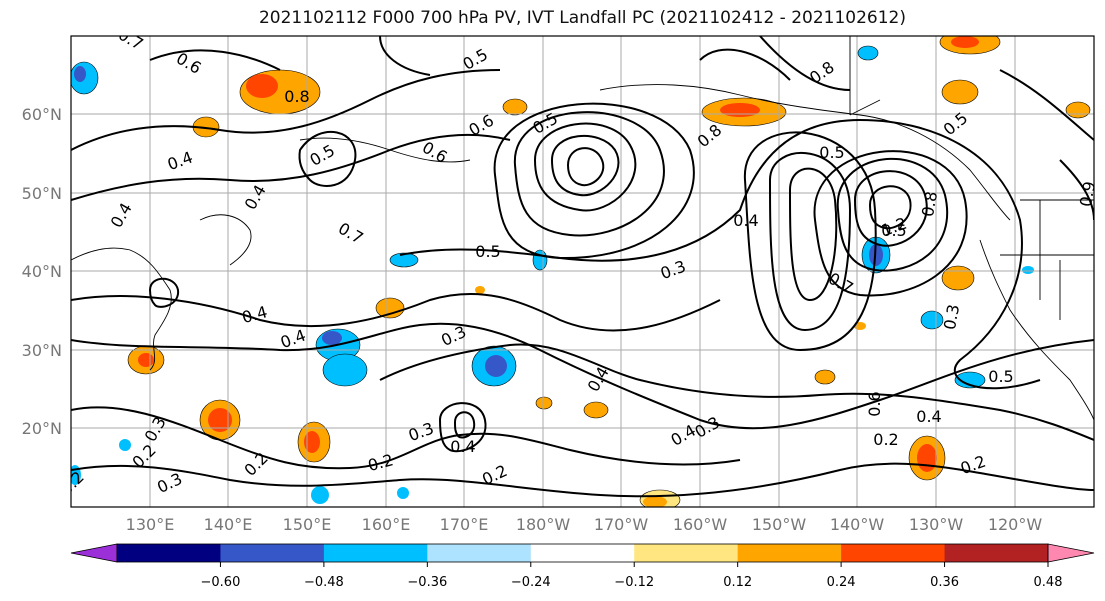 The image size is (1105, 601). What do you see at coordinates (936, 524) in the screenshot?
I see `lon-tick-label: 130°W` at bounding box center [936, 524].